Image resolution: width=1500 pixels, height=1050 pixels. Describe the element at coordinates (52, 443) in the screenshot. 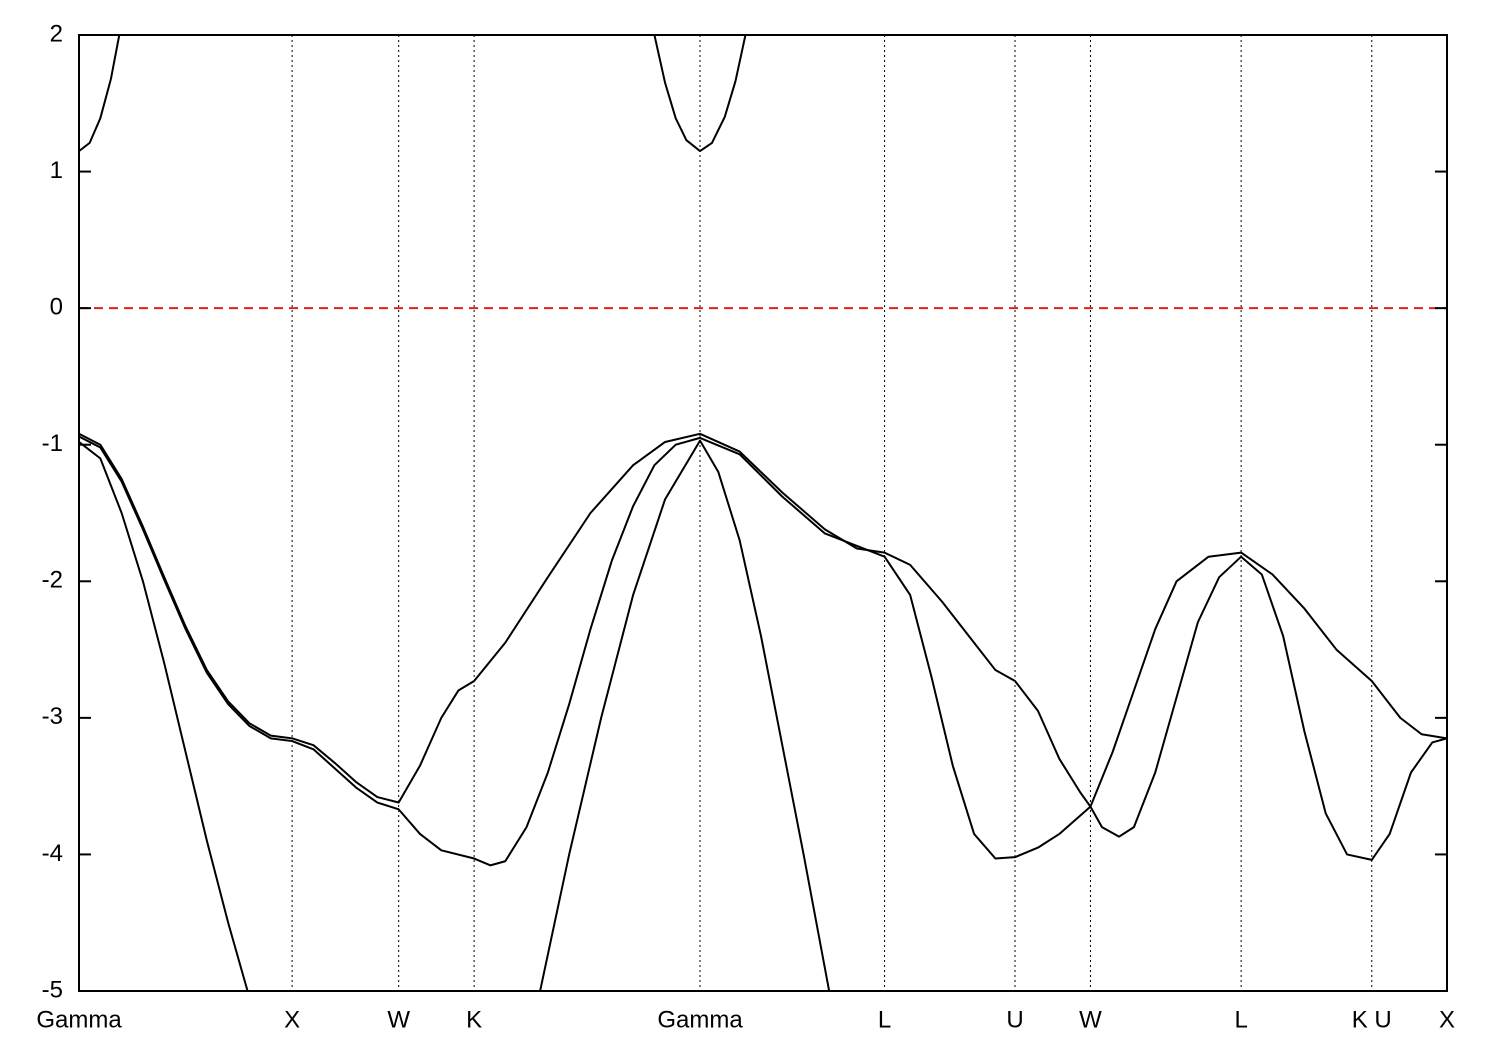

I see `y-tick-label: -1` at that location.